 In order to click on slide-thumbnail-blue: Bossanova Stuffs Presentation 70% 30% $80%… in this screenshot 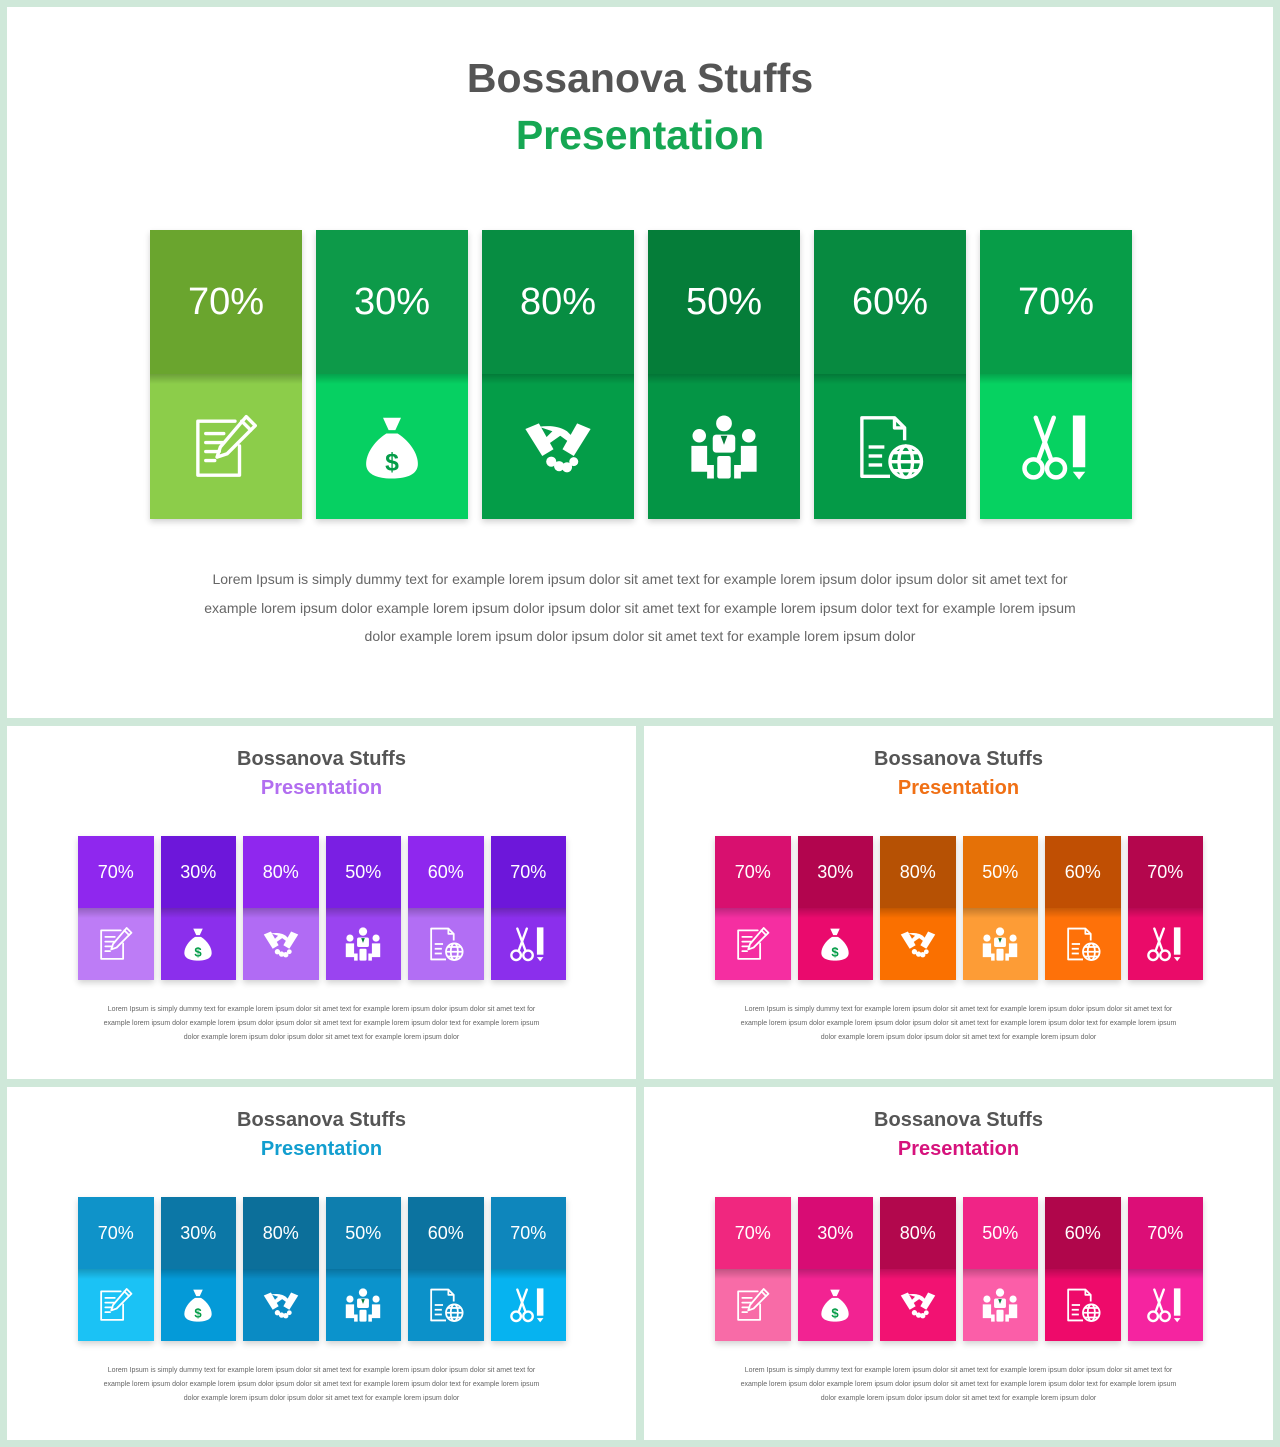, I will do `click(321, 1263)`.